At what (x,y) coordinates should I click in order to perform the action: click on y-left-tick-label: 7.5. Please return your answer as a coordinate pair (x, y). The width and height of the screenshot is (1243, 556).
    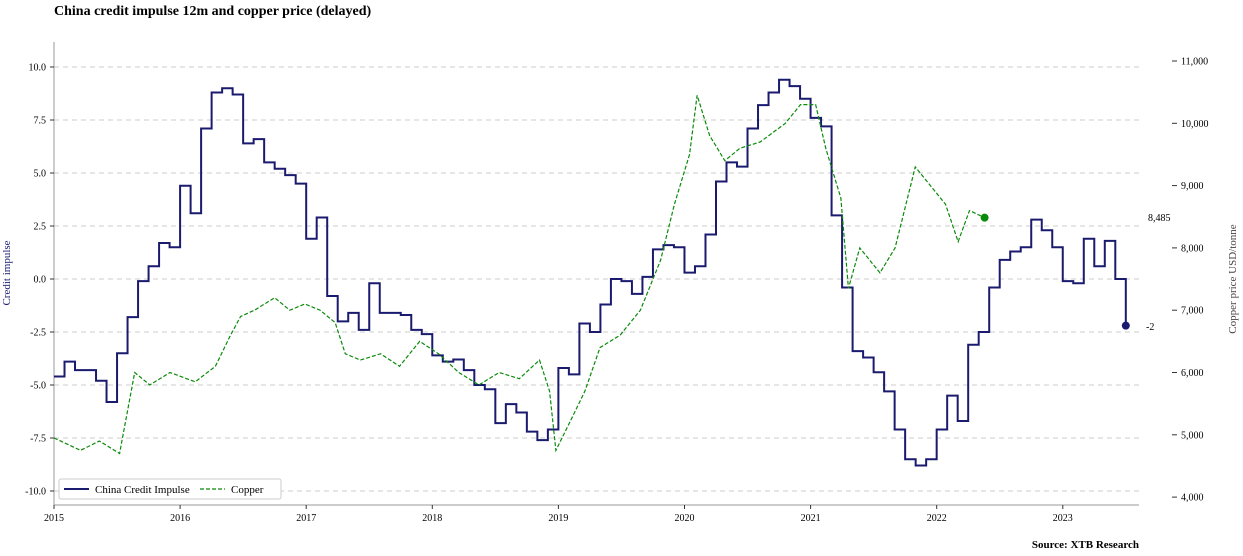
    Looking at the image, I should click on (40, 121).